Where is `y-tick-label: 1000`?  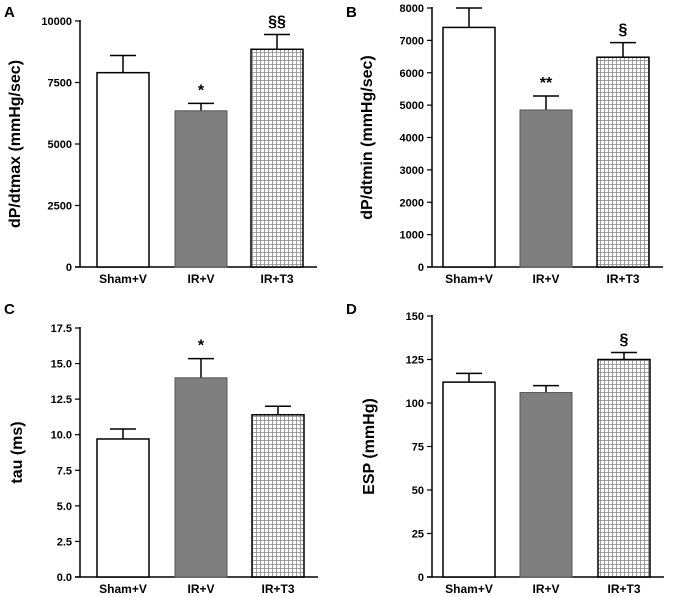
y-tick-label: 1000 is located at coordinates (412, 236).